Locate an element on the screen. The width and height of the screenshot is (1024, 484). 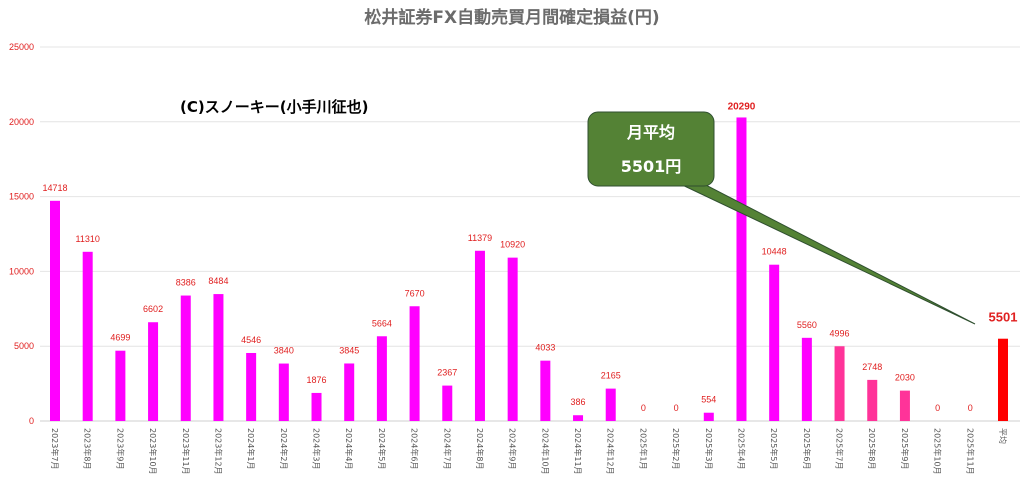
x-tick-label: 2023年8月 is located at coordinates (88, 448).